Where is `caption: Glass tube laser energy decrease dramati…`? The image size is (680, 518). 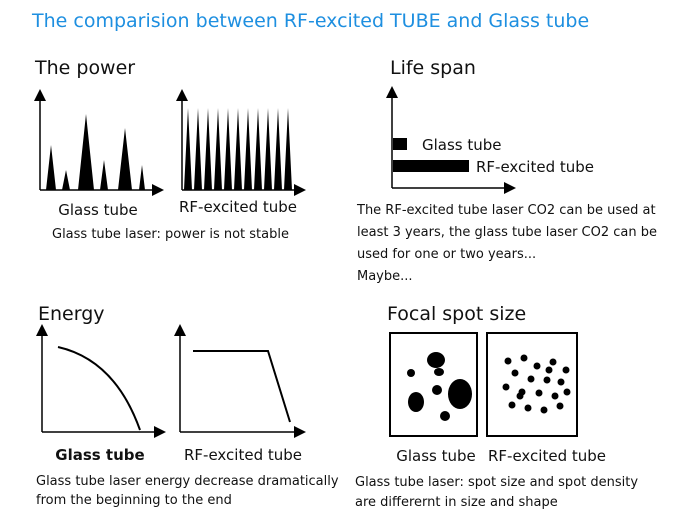 caption: Glass tube laser energy decrease dramati… is located at coordinates (187, 481).